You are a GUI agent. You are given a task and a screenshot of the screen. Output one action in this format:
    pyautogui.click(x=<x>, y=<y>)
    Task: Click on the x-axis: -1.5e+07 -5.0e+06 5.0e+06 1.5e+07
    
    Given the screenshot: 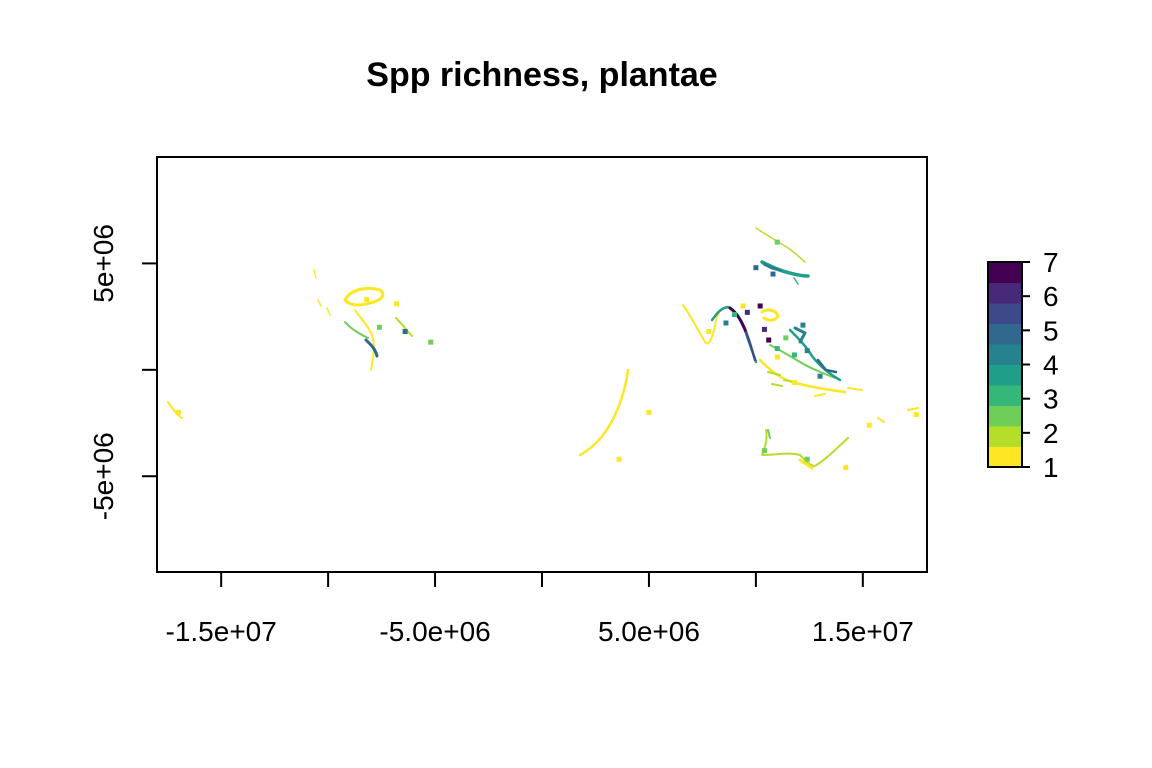 What is the action you would take?
    pyautogui.click(x=540, y=609)
    